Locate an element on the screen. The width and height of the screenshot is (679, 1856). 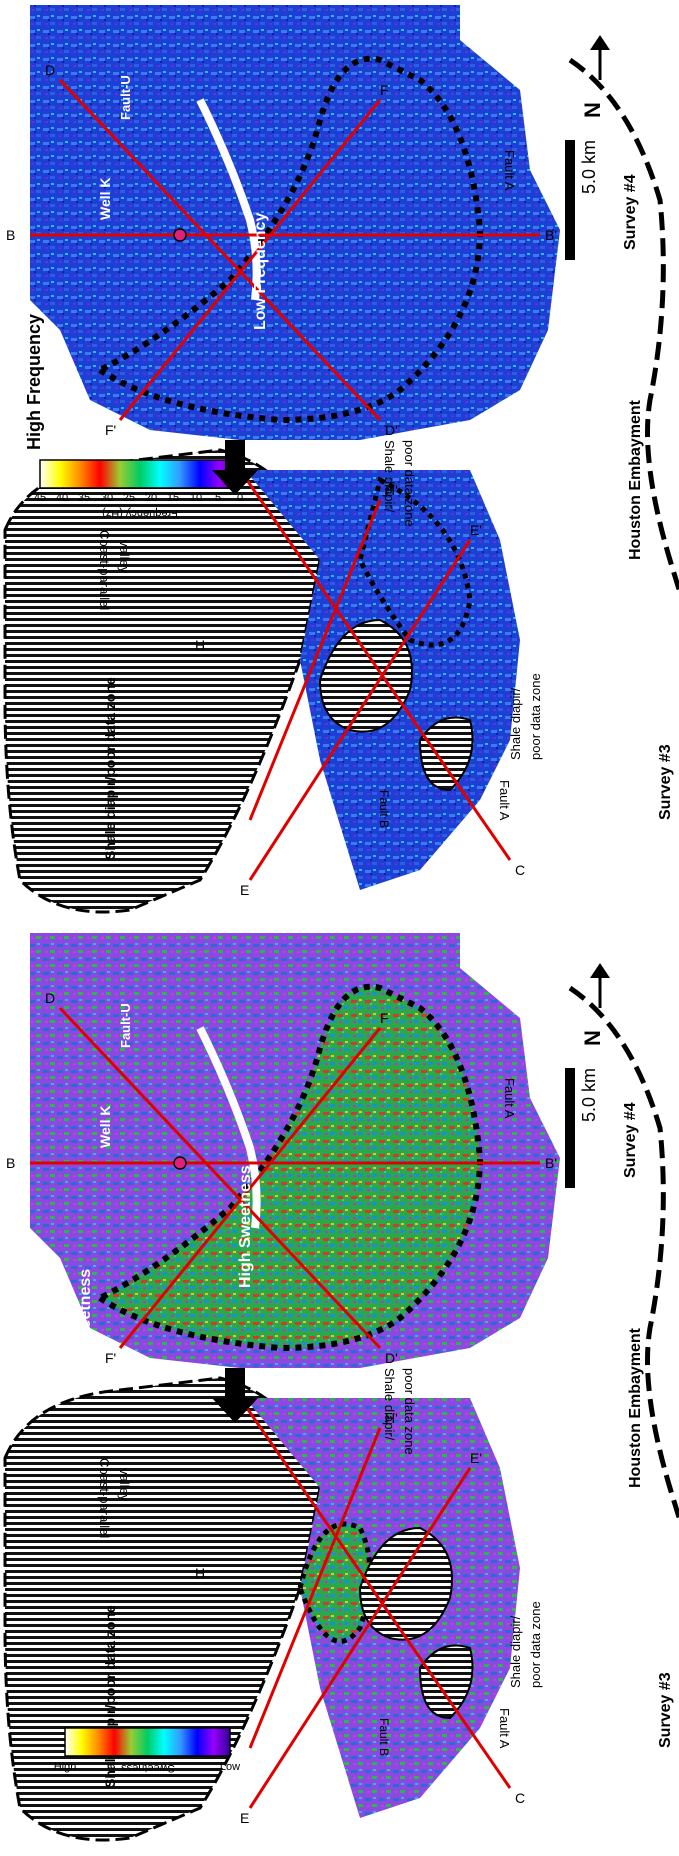
colorbar-title: Sweetness is located at coordinates (148, 1768).